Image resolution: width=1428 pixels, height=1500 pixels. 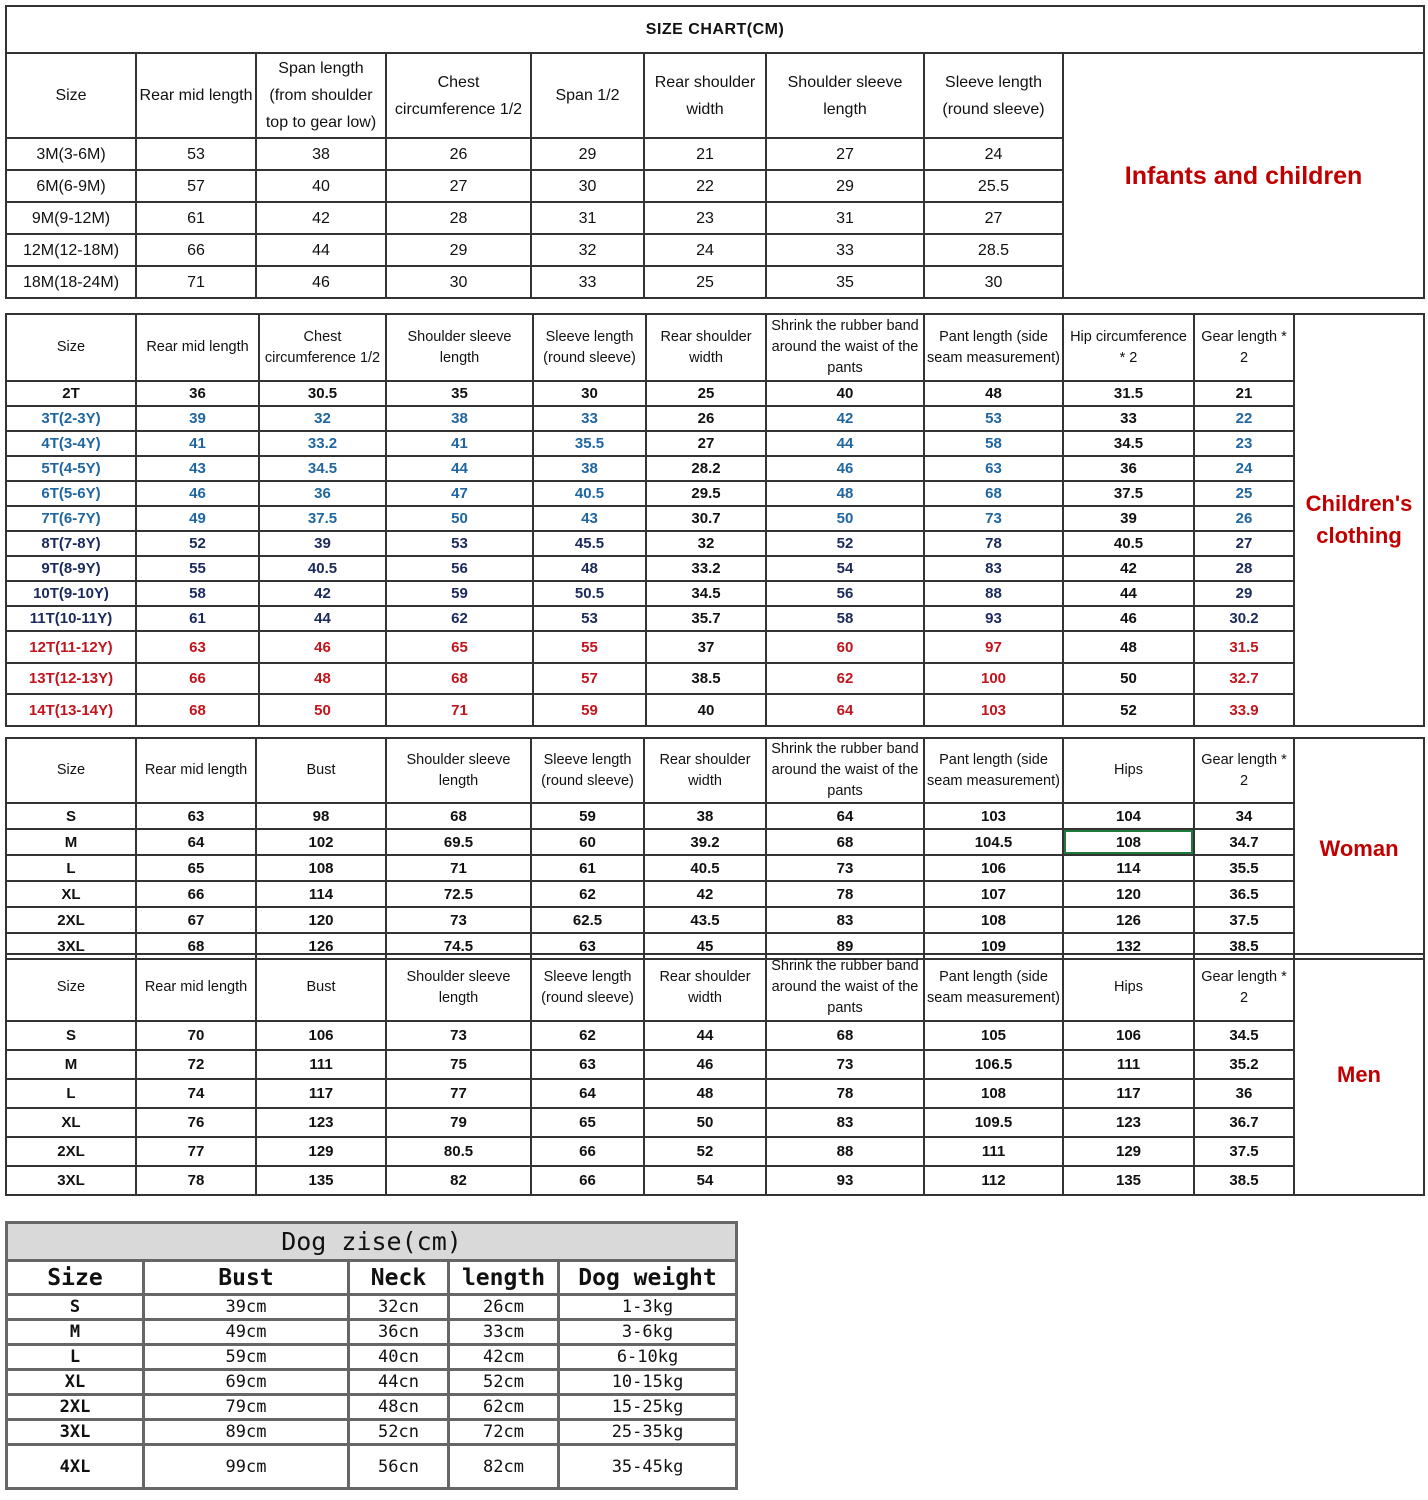 I want to click on value-cell: 53, so click(x=459, y=543).